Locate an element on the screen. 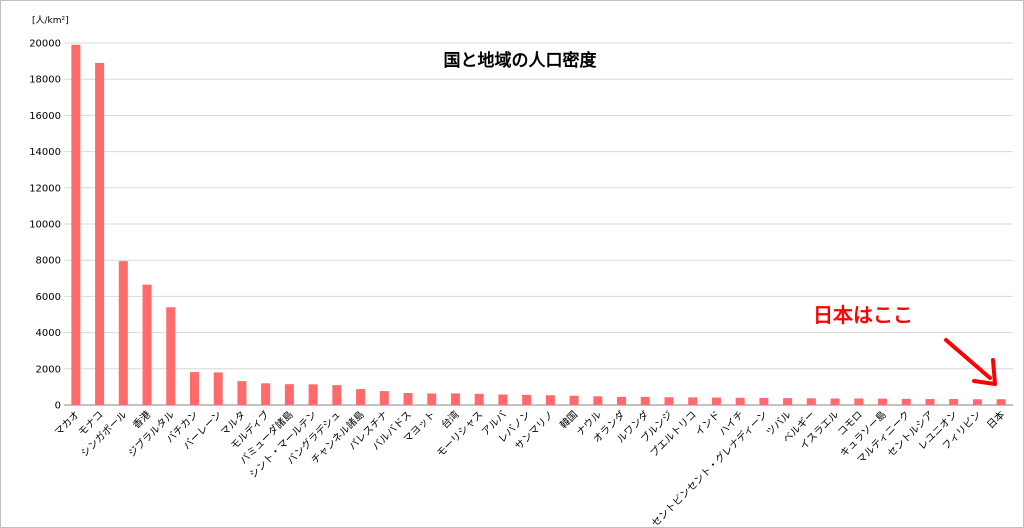  y-tick-label: 10000 is located at coordinates (45, 225).